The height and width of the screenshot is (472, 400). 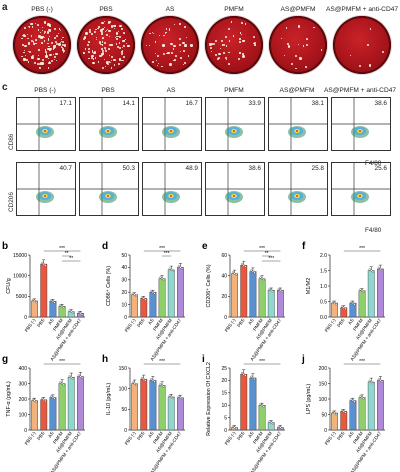 I want to click on y-tick-label: 40, so click(x=124, y=268).